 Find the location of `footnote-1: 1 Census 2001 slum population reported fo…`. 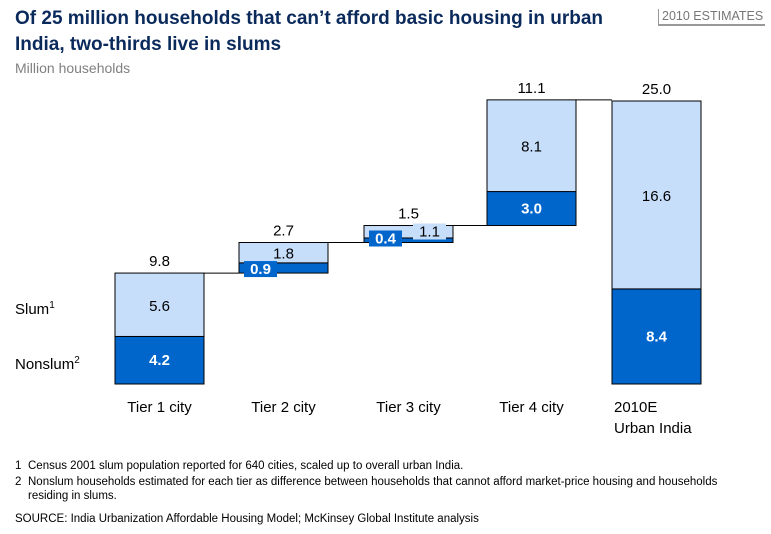

footnote-1: 1 Census 2001 slum population reported fo… is located at coordinates (381, 466).